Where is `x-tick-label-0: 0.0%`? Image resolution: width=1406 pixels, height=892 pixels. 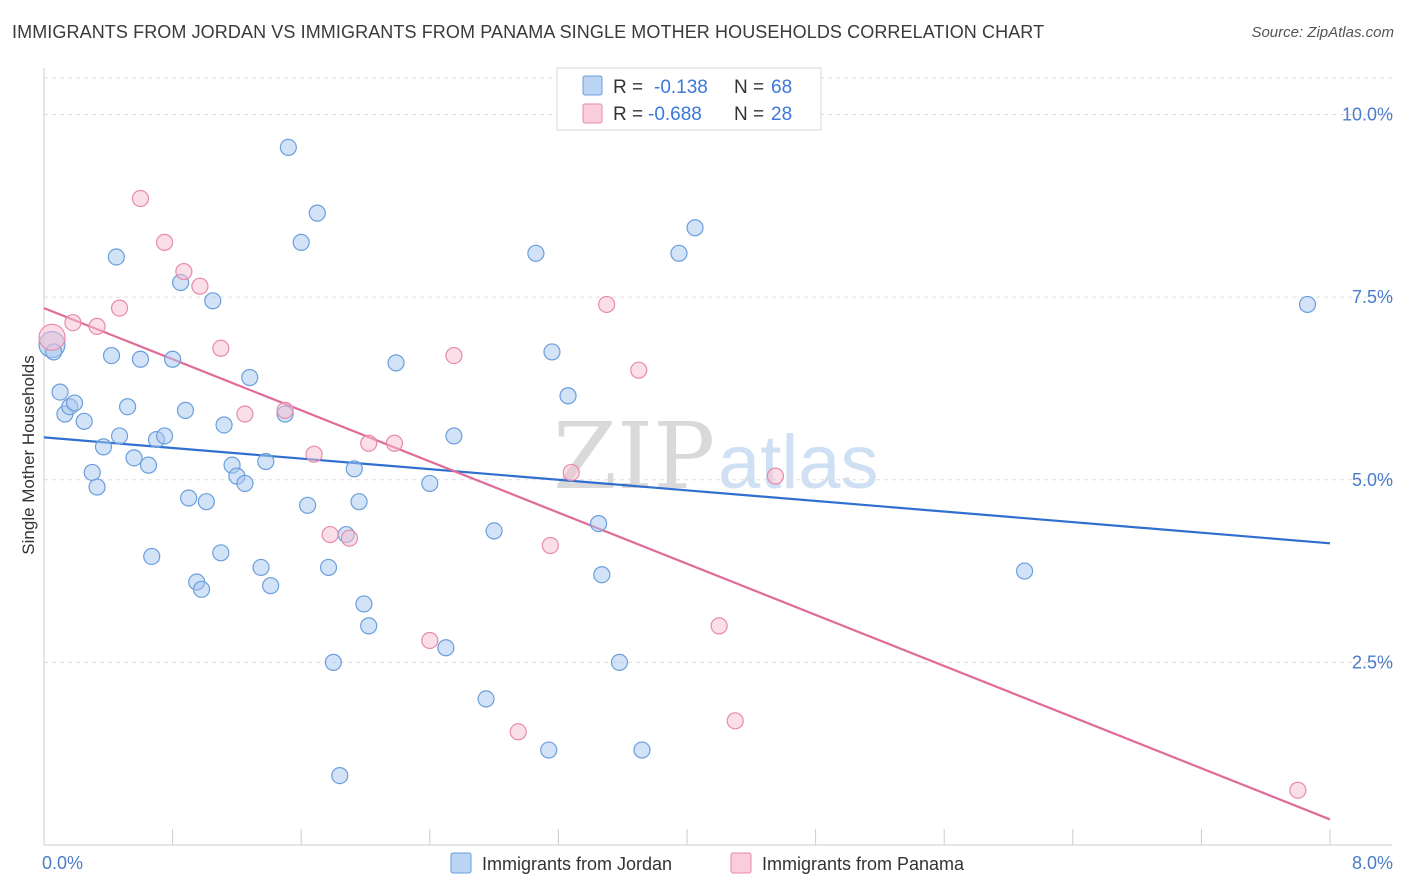
x-tick-label-0: 0.0% is located at coordinates (62, 863).